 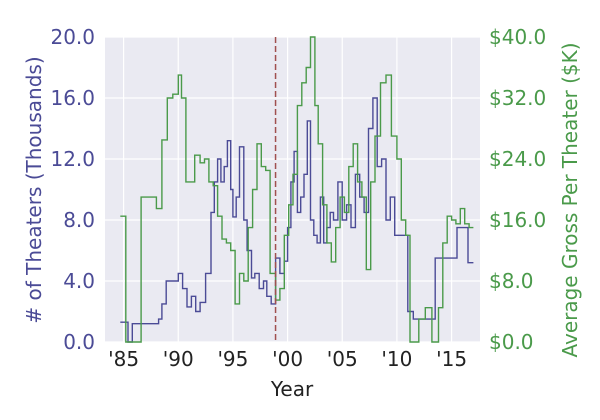 What do you see at coordinates (292, 389) in the screenshot?
I see `x-axis-title: Year` at bounding box center [292, 389].